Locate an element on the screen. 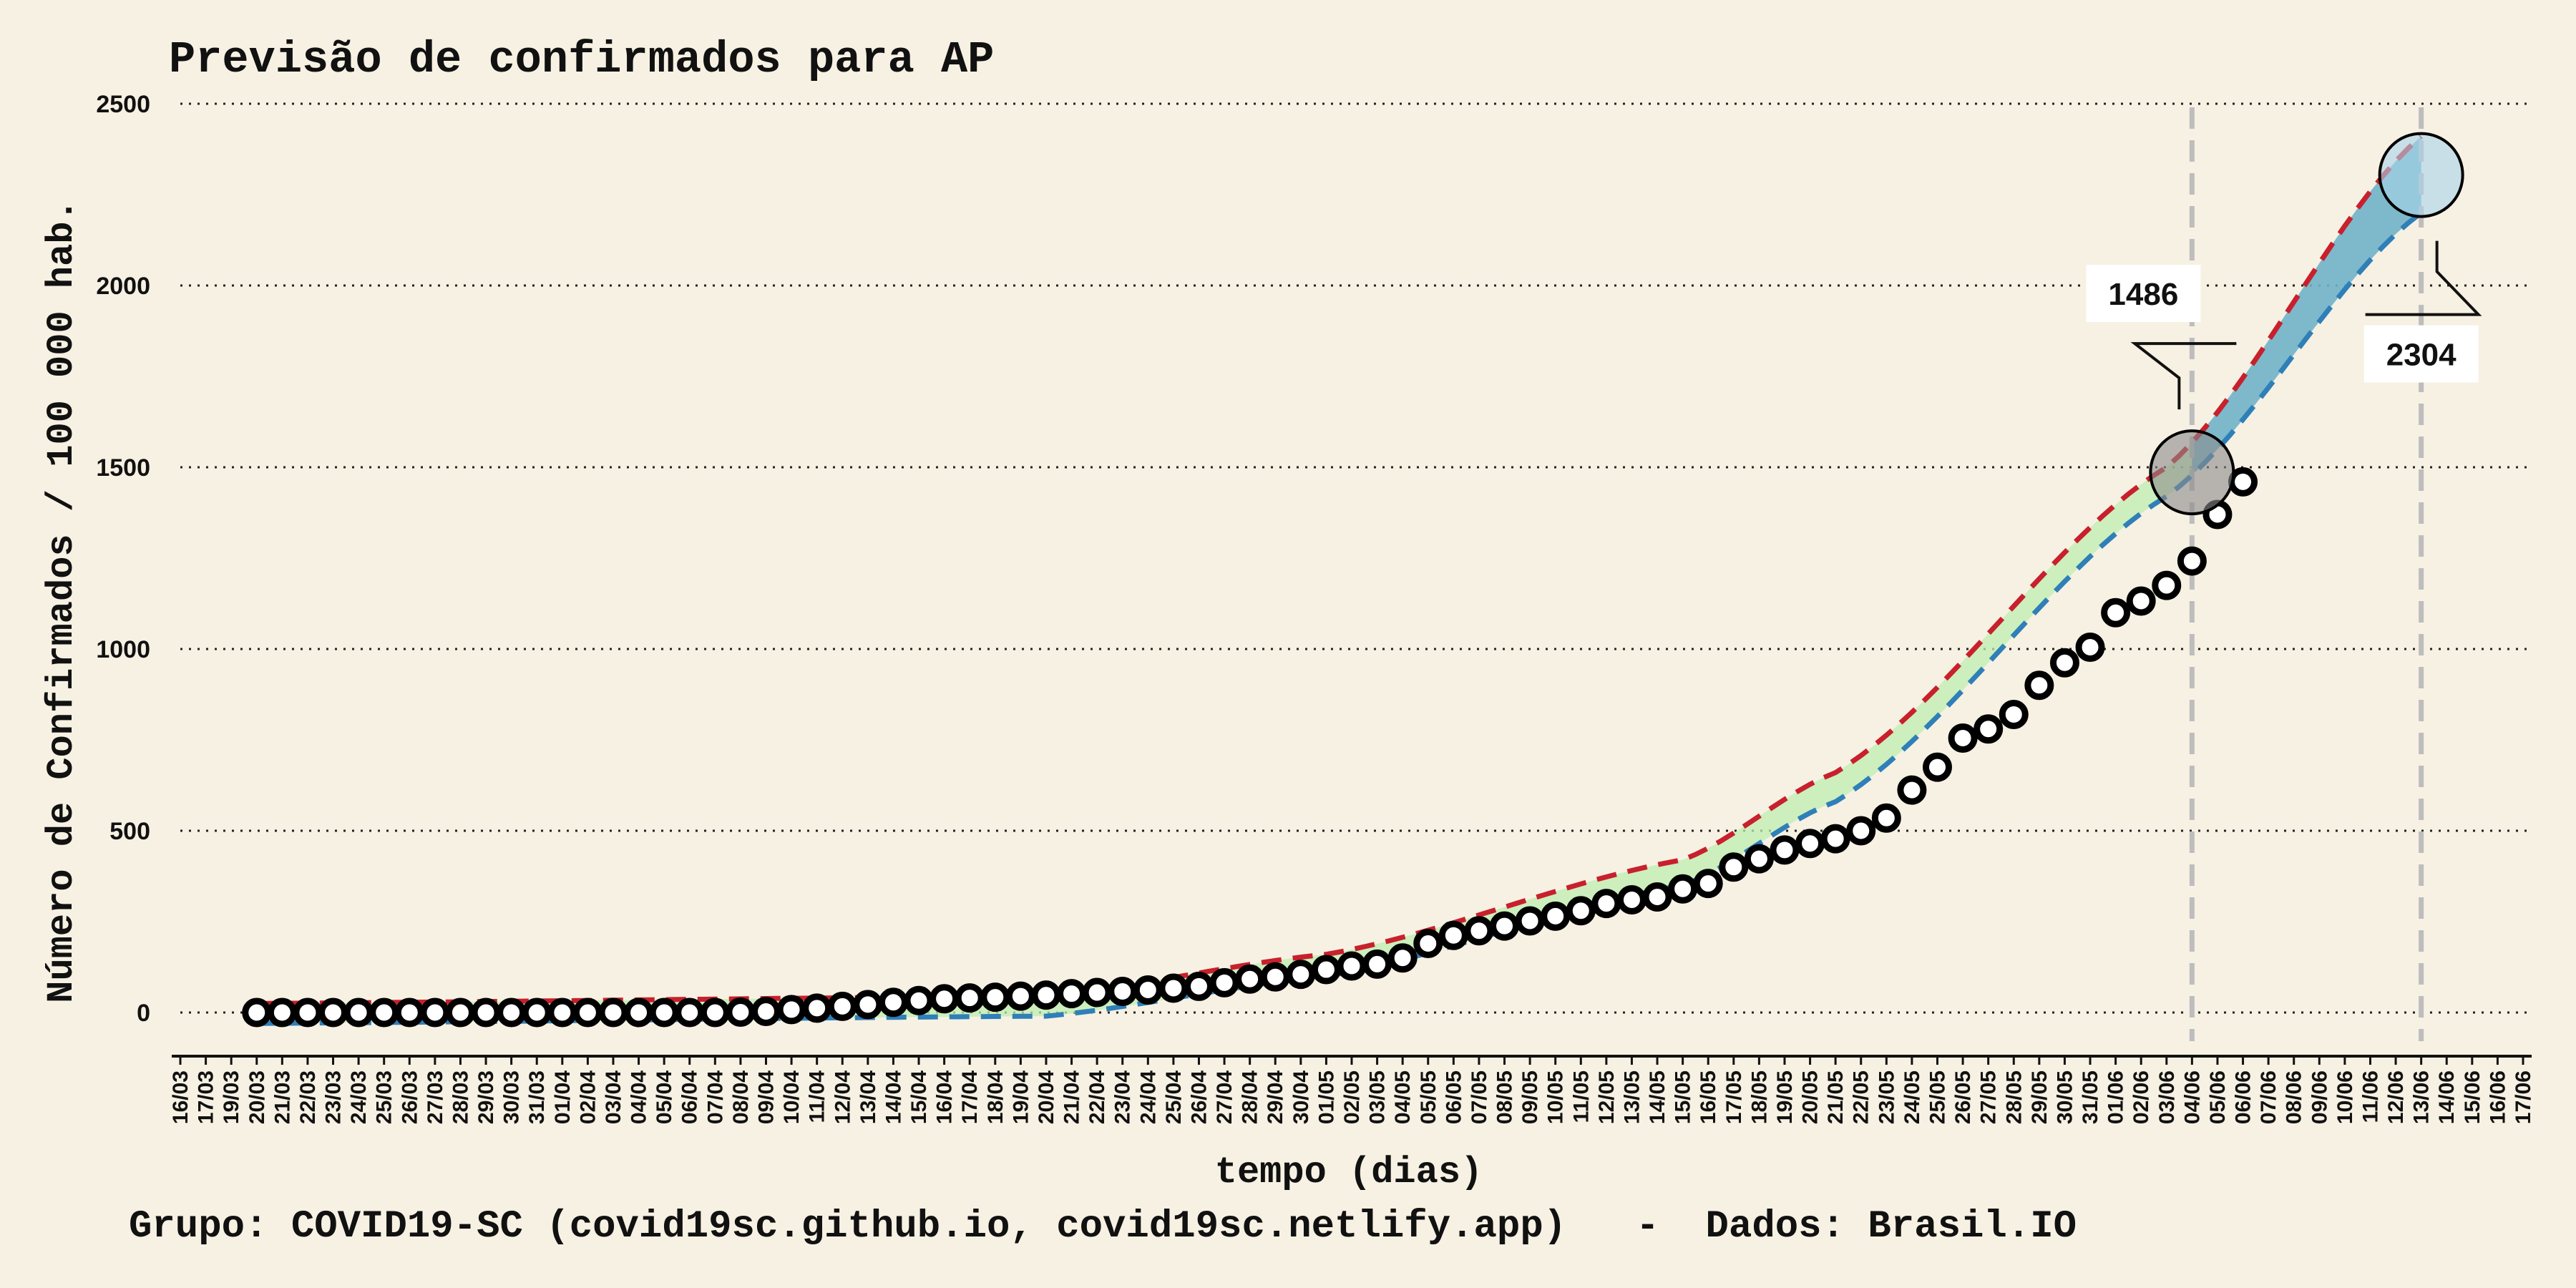 The image size is (2576, 1288). x-tick-label: 13/05 is located at coordinates (1632, 1097).